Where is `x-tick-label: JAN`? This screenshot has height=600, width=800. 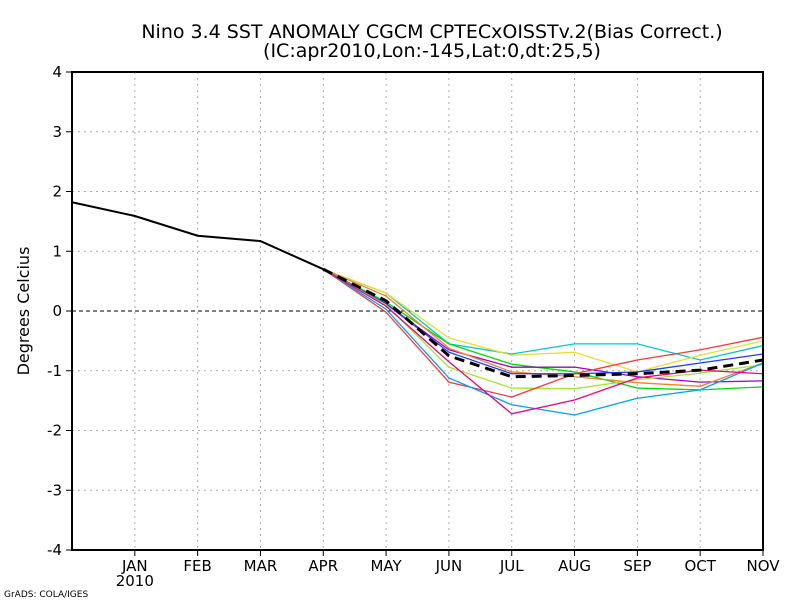
x-tick-label: JAN is located at coordinates (134, 566).